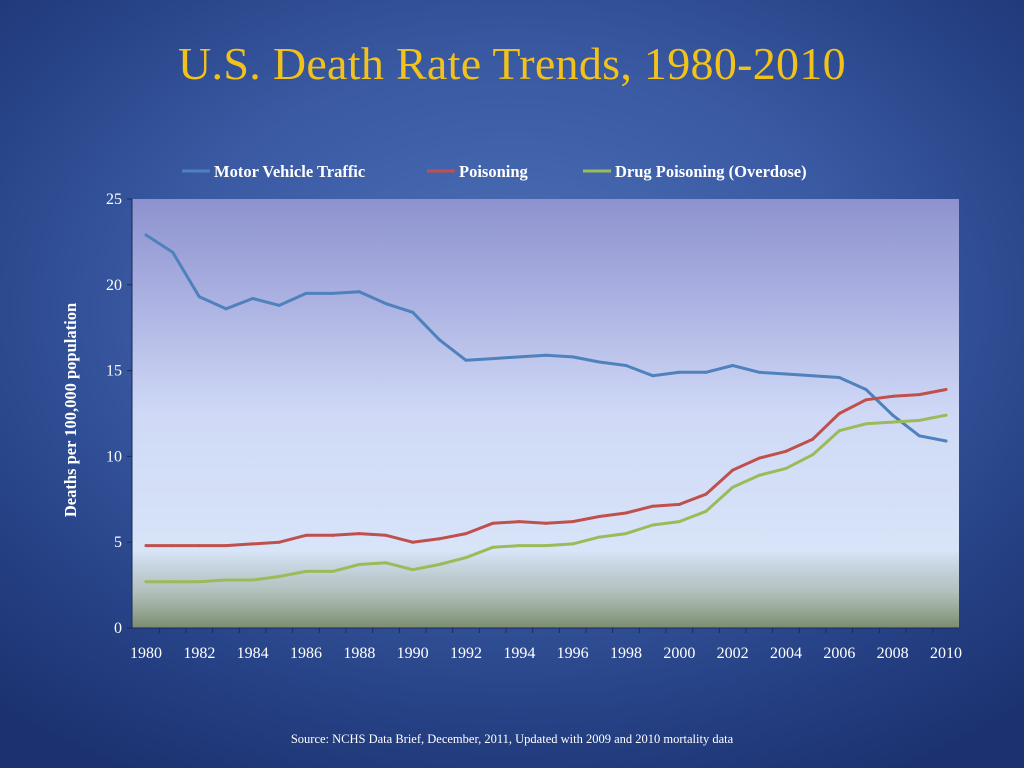 This screenshot has height=768, width=1024. I want to click on x-tick-label: 2006, so click(839, 653).